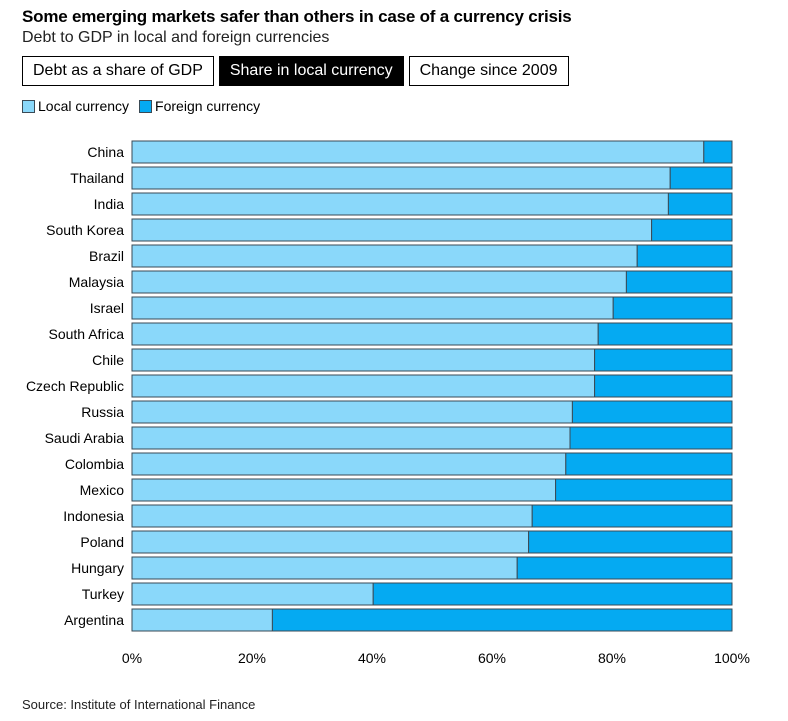  Describe the element at coordinates (208, 106) in the screenshot. I see `legend-label-foreign: Foreign currency` at that location.